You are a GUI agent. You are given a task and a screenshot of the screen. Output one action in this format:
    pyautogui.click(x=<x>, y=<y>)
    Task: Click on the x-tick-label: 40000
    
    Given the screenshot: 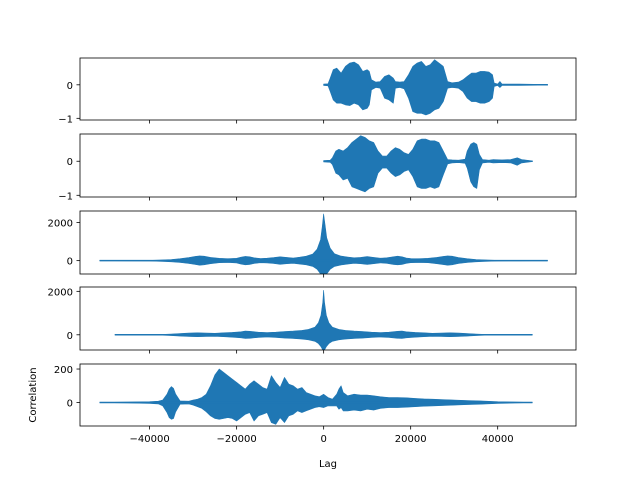 What is the action you would take?
    pyautogui.click(x=498, y=439)
    